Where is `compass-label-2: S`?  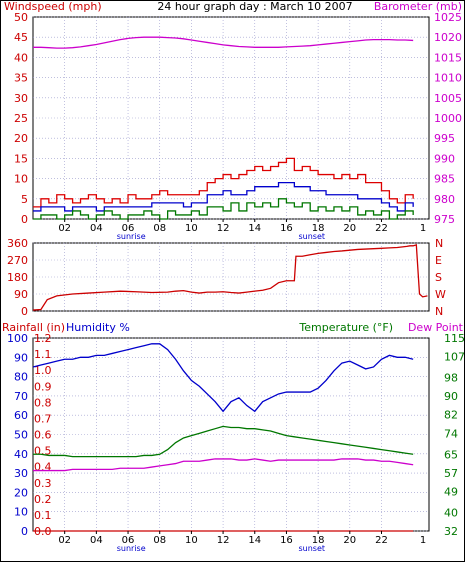
compass-label-2: S is located at coordinates (438, 277).